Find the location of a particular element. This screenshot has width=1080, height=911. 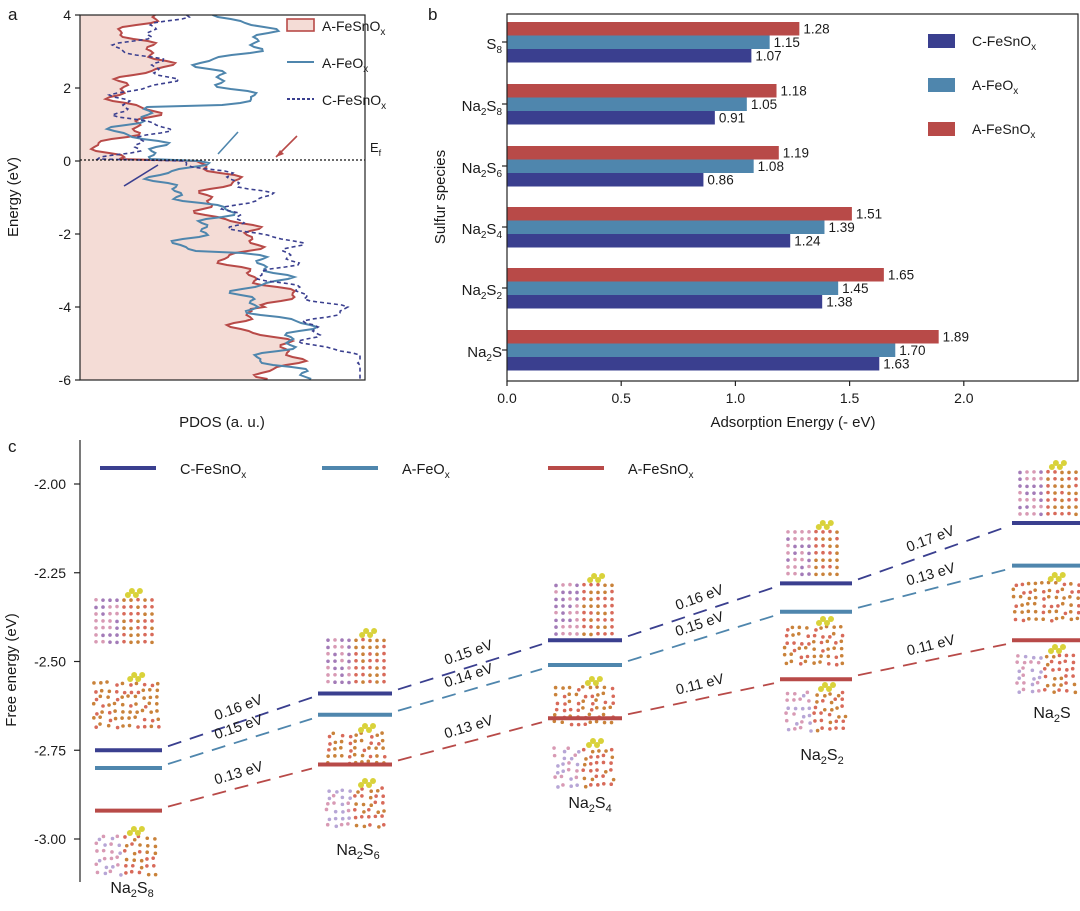

bar-c-fesnox is located at coordinates (629, 56).